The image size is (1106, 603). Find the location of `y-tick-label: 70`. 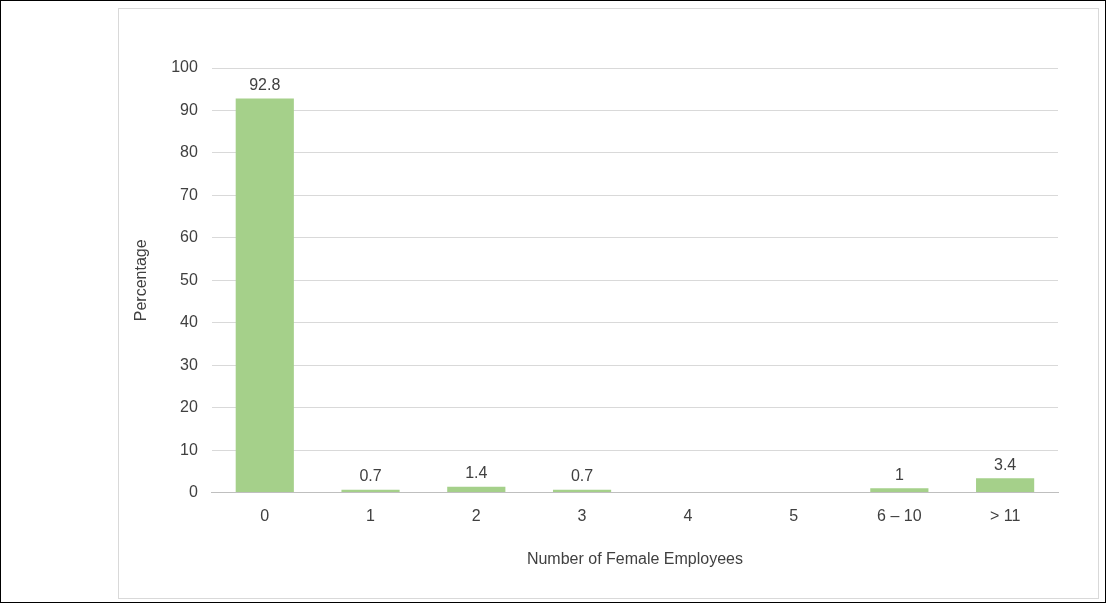

y-tick-label: 70 is located at coordinates (189, 194).